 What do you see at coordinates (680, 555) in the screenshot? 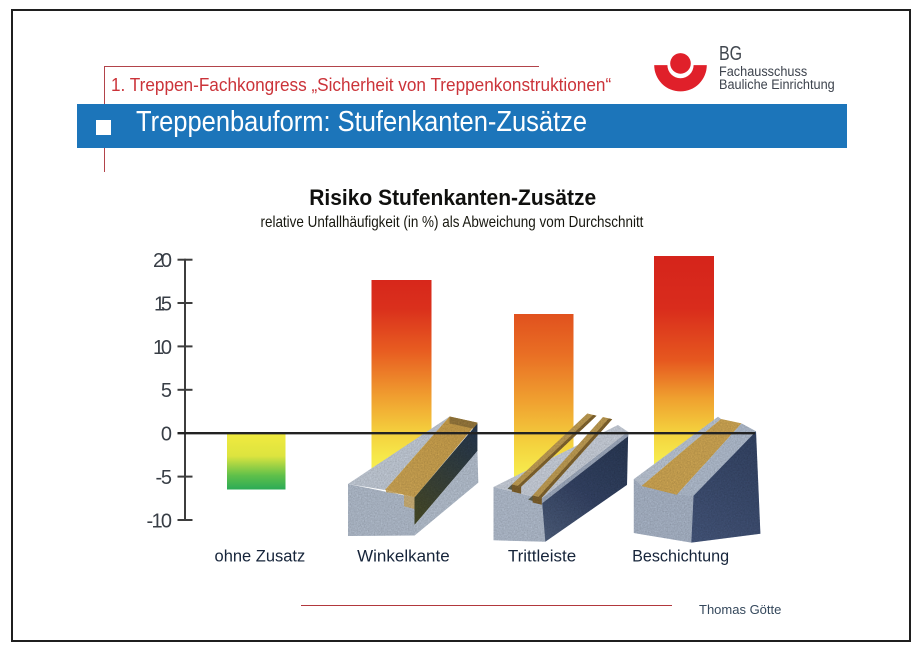
I see `svg-text: Beschichtung` at bounding box center [680, 555].